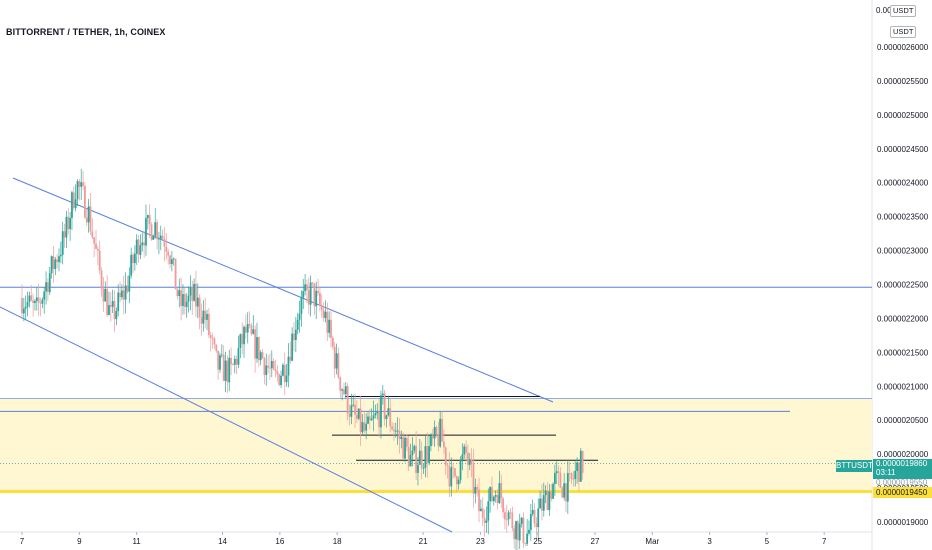 This screenshot has height=550, width=932. What do you see at coordinates (903, 454) in the screenshot?
I see `price-tick-label: 0.0000020000` at bounding box center [903, 454].